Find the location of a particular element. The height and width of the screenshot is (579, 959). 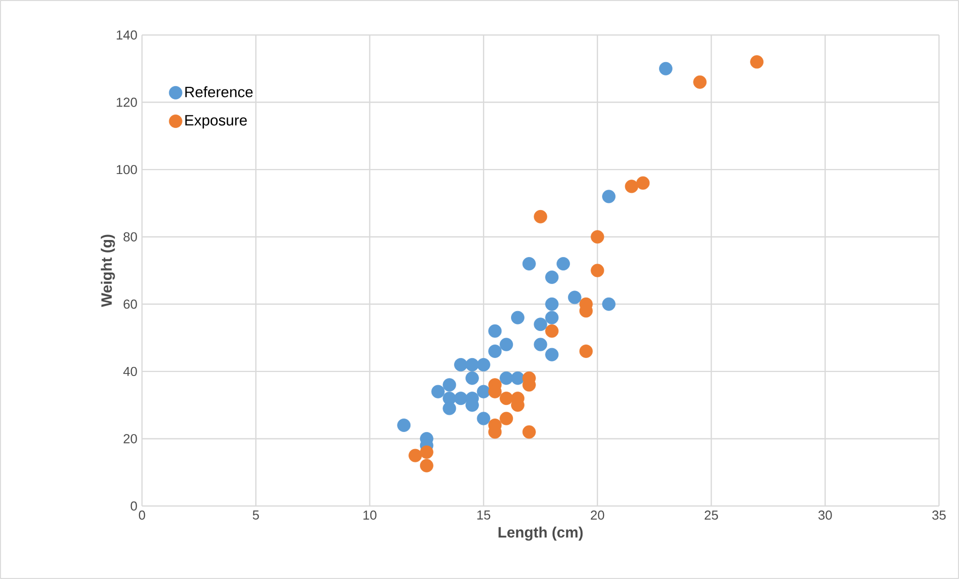

y-tick-label: 140 is located at coordinates (126, 35).